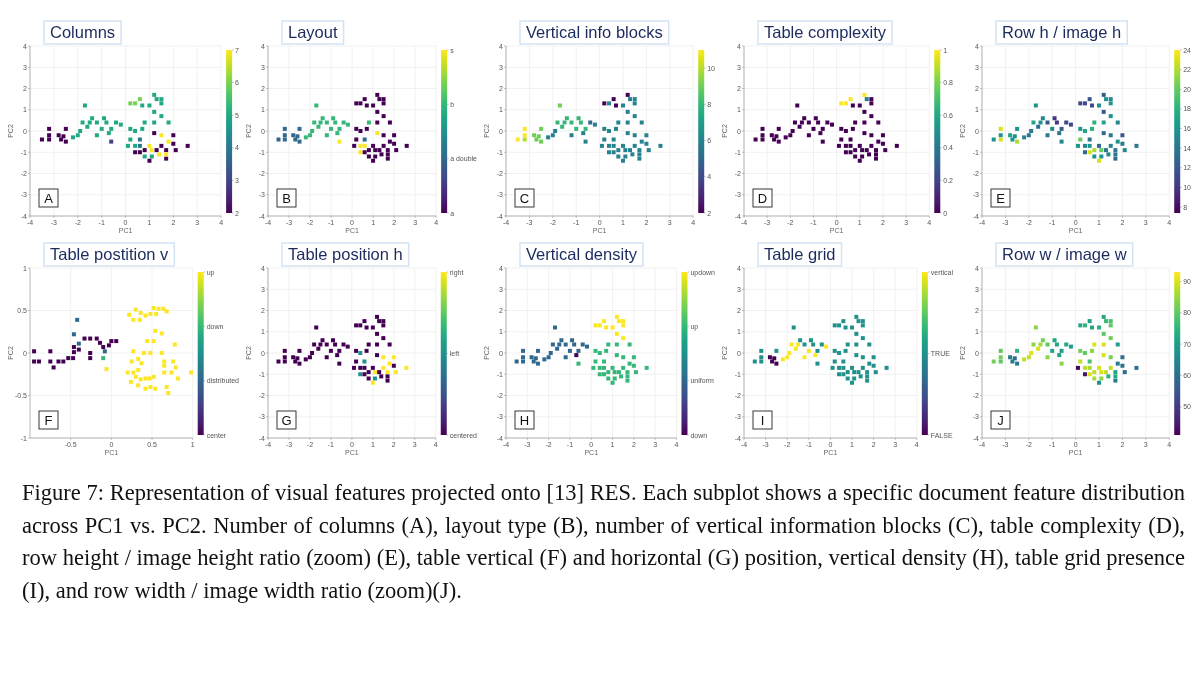  I want to click on chart-title: Layout, so click(313, 32).